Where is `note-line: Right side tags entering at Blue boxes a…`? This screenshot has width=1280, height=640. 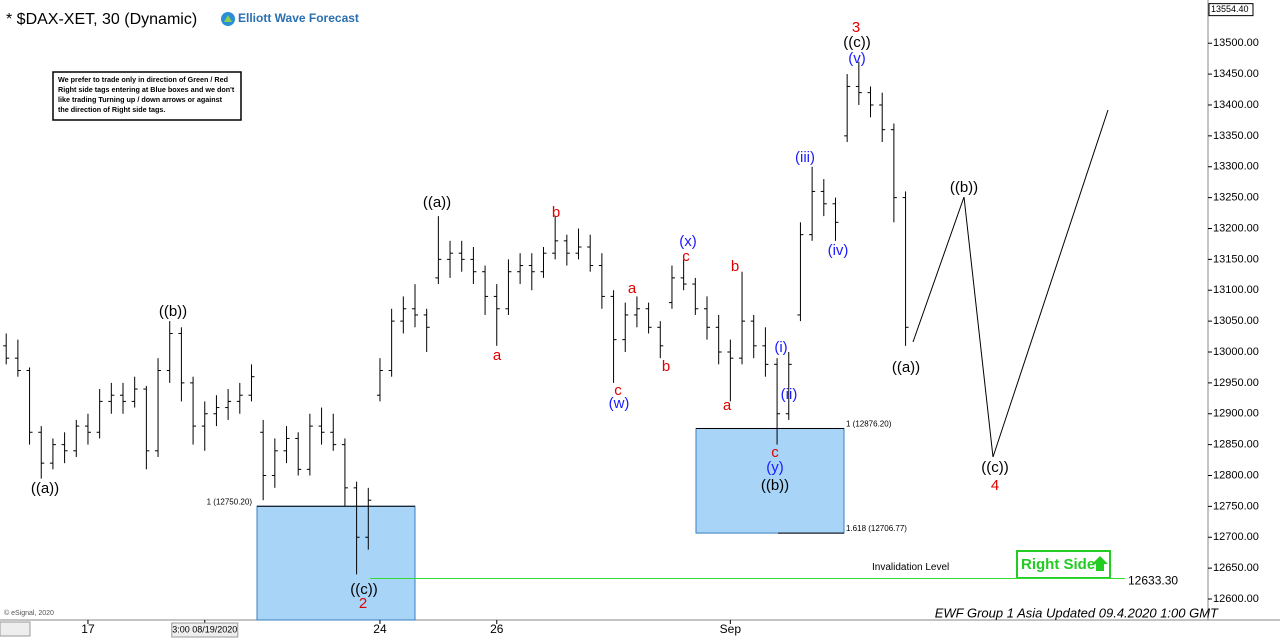 note-line: Right side tags entering at Blue boxes a… is located at coordinates (146, 89).